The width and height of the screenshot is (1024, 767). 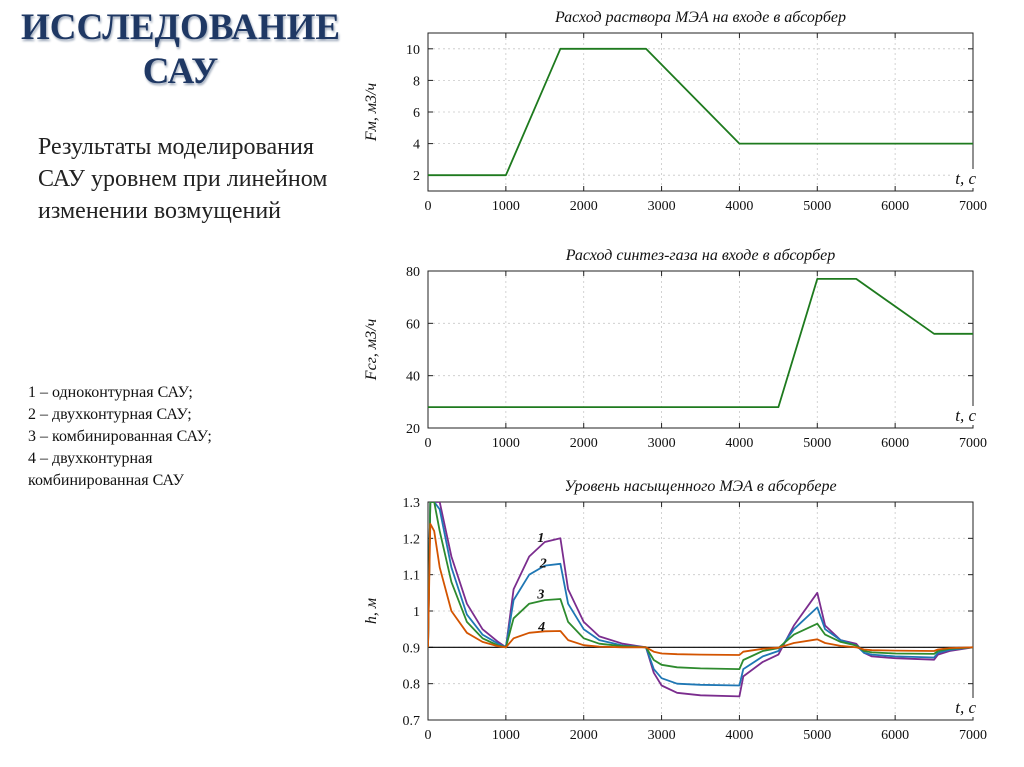 I want to click on series-line-Fсг, so click(x=700, y=343).